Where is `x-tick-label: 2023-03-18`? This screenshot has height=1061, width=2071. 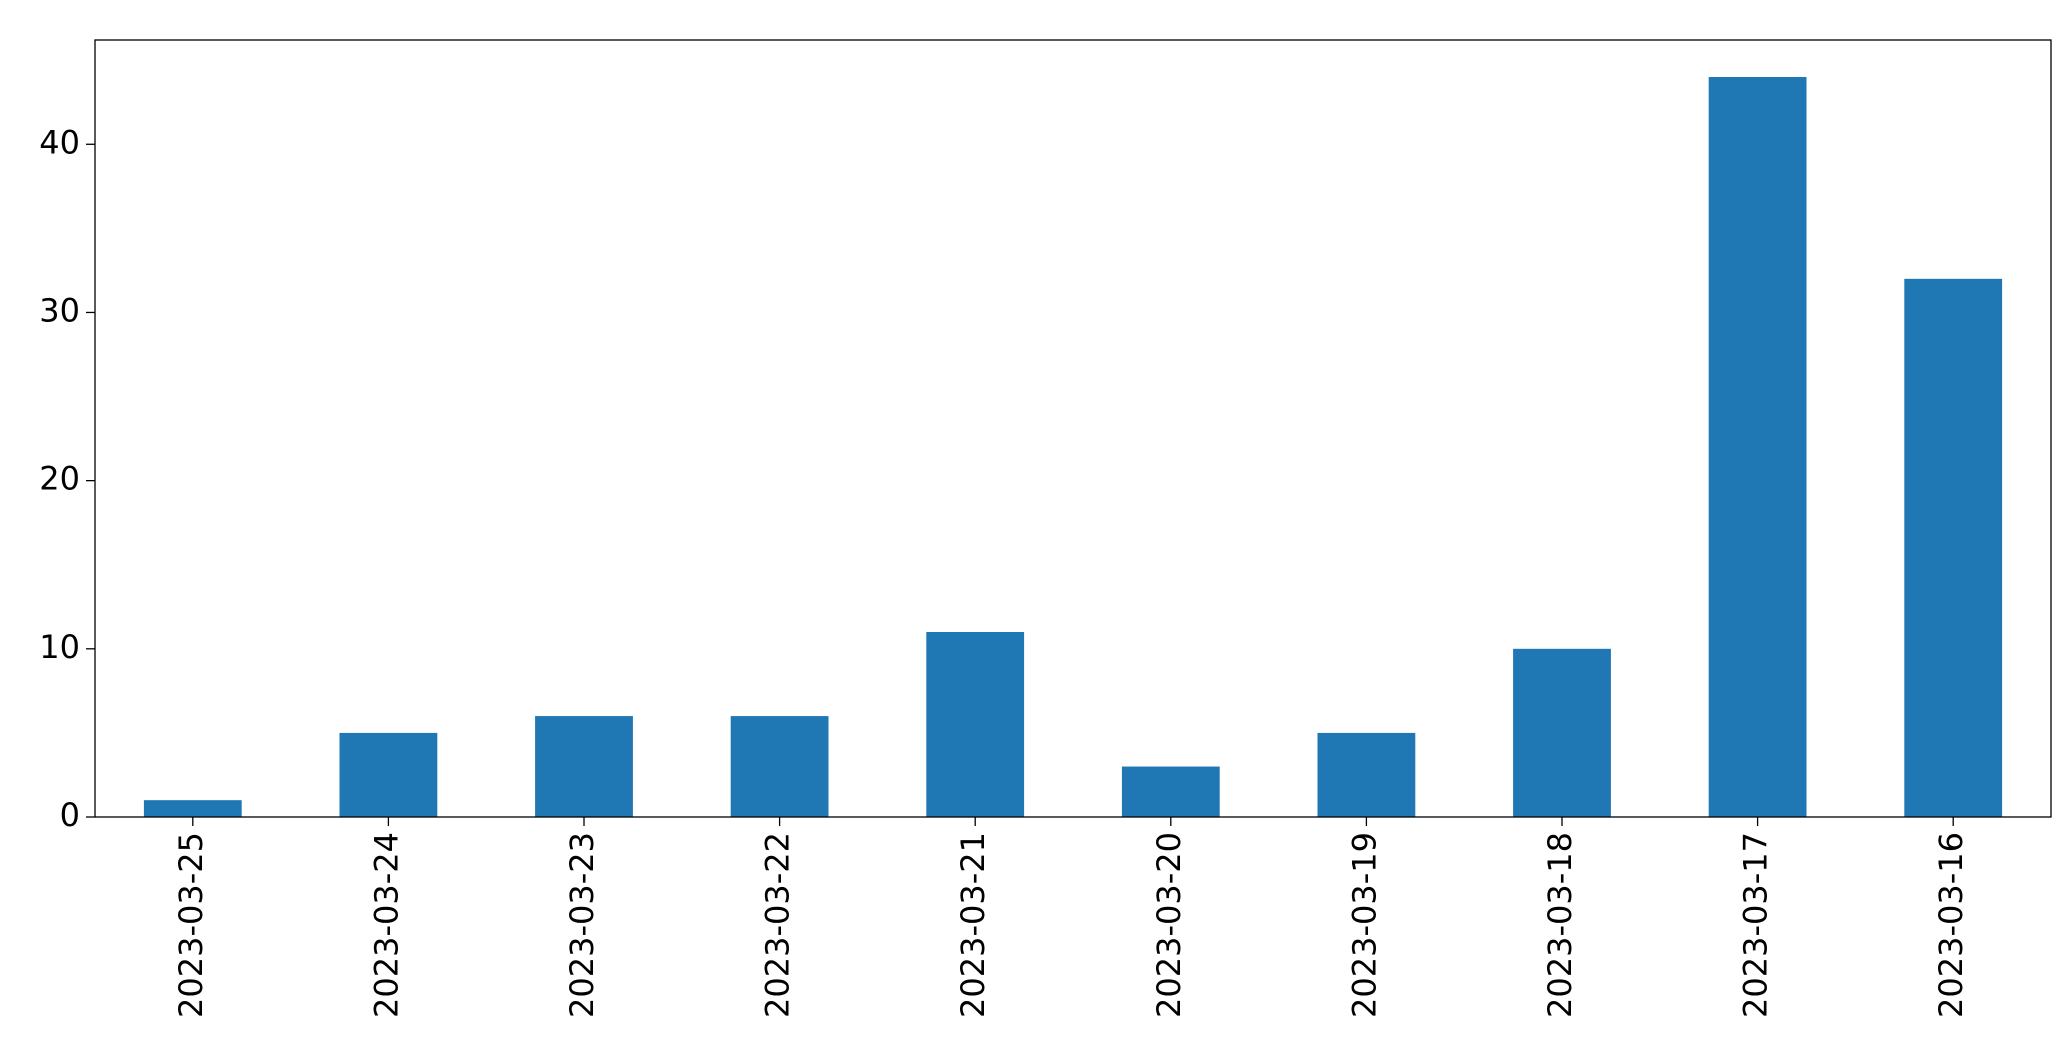 x-tick-label: 2023-03-18 is located at coordinates (1560, 925).